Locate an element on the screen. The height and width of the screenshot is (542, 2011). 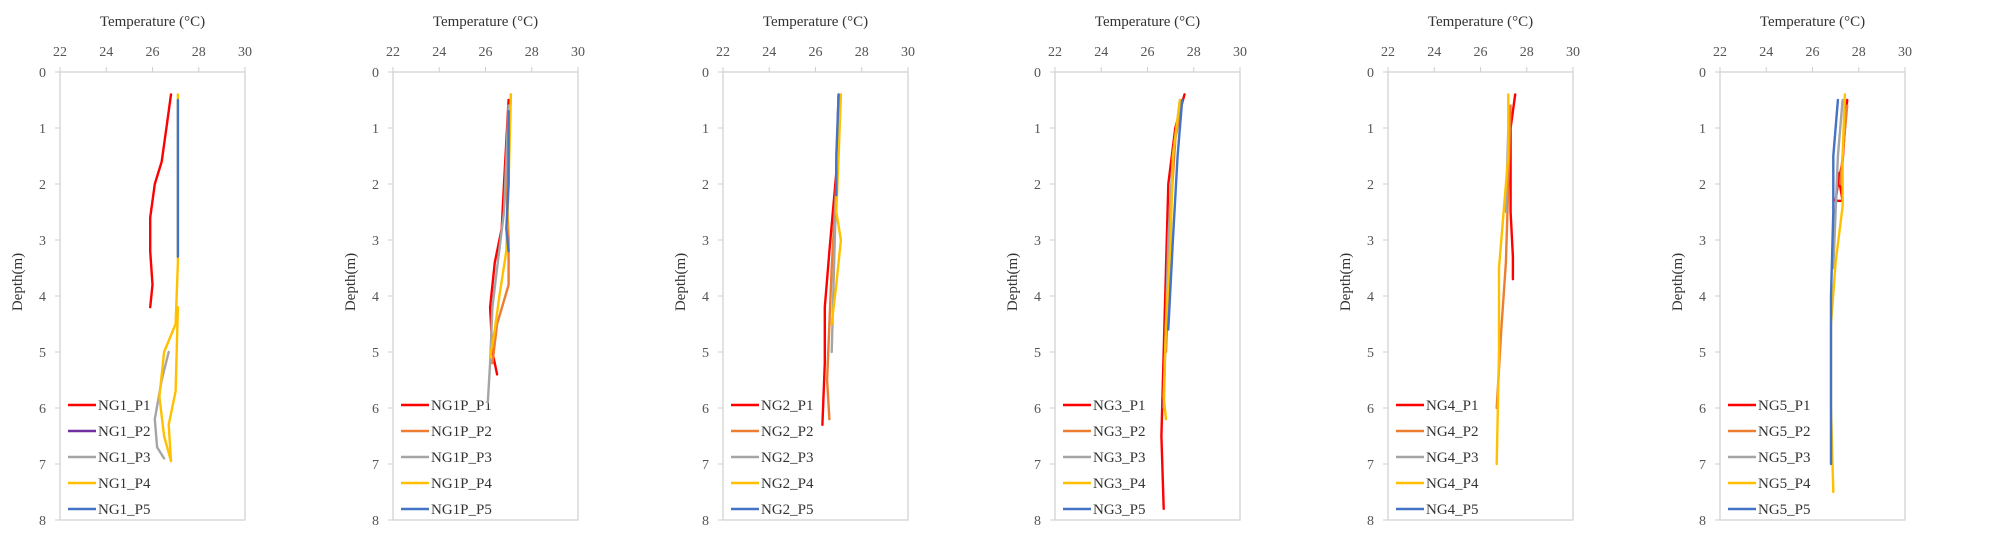
series-line-NG5_P3 is located at coordinates (1838, 184).